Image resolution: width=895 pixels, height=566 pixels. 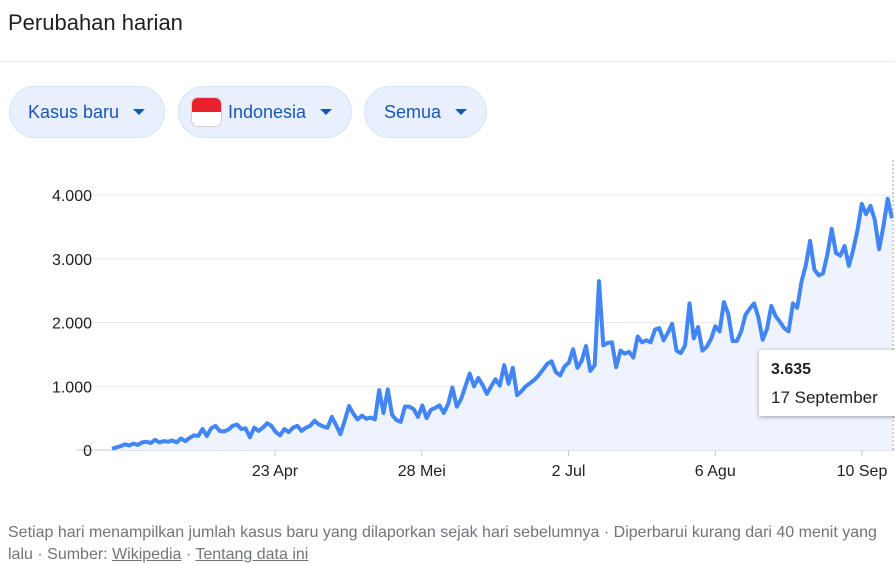 What do you see at coordinates (715, 471) in the screenshot?
I see `x-tick-label: 6 Agu` at bounding box center [715, 471].